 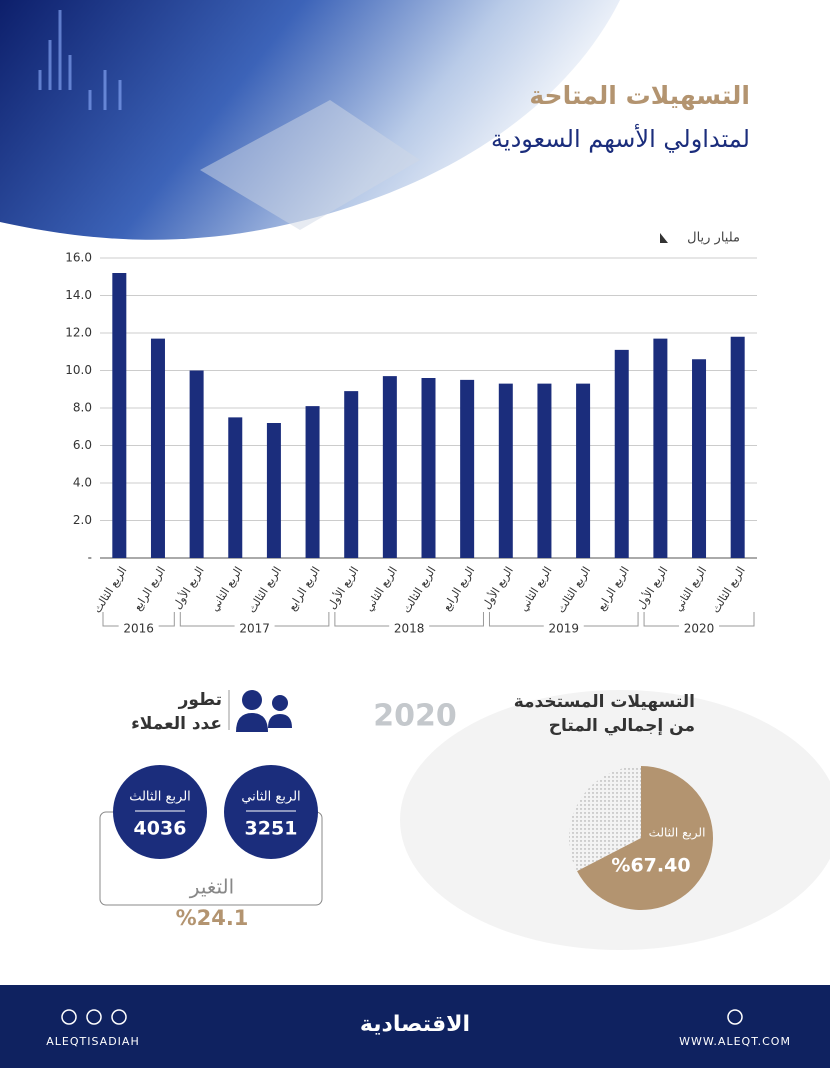 What do you see at coordinates (78, 295) in the screenshot?
I see `y-tick-label: 14.0` at bounding box center [78, 295].